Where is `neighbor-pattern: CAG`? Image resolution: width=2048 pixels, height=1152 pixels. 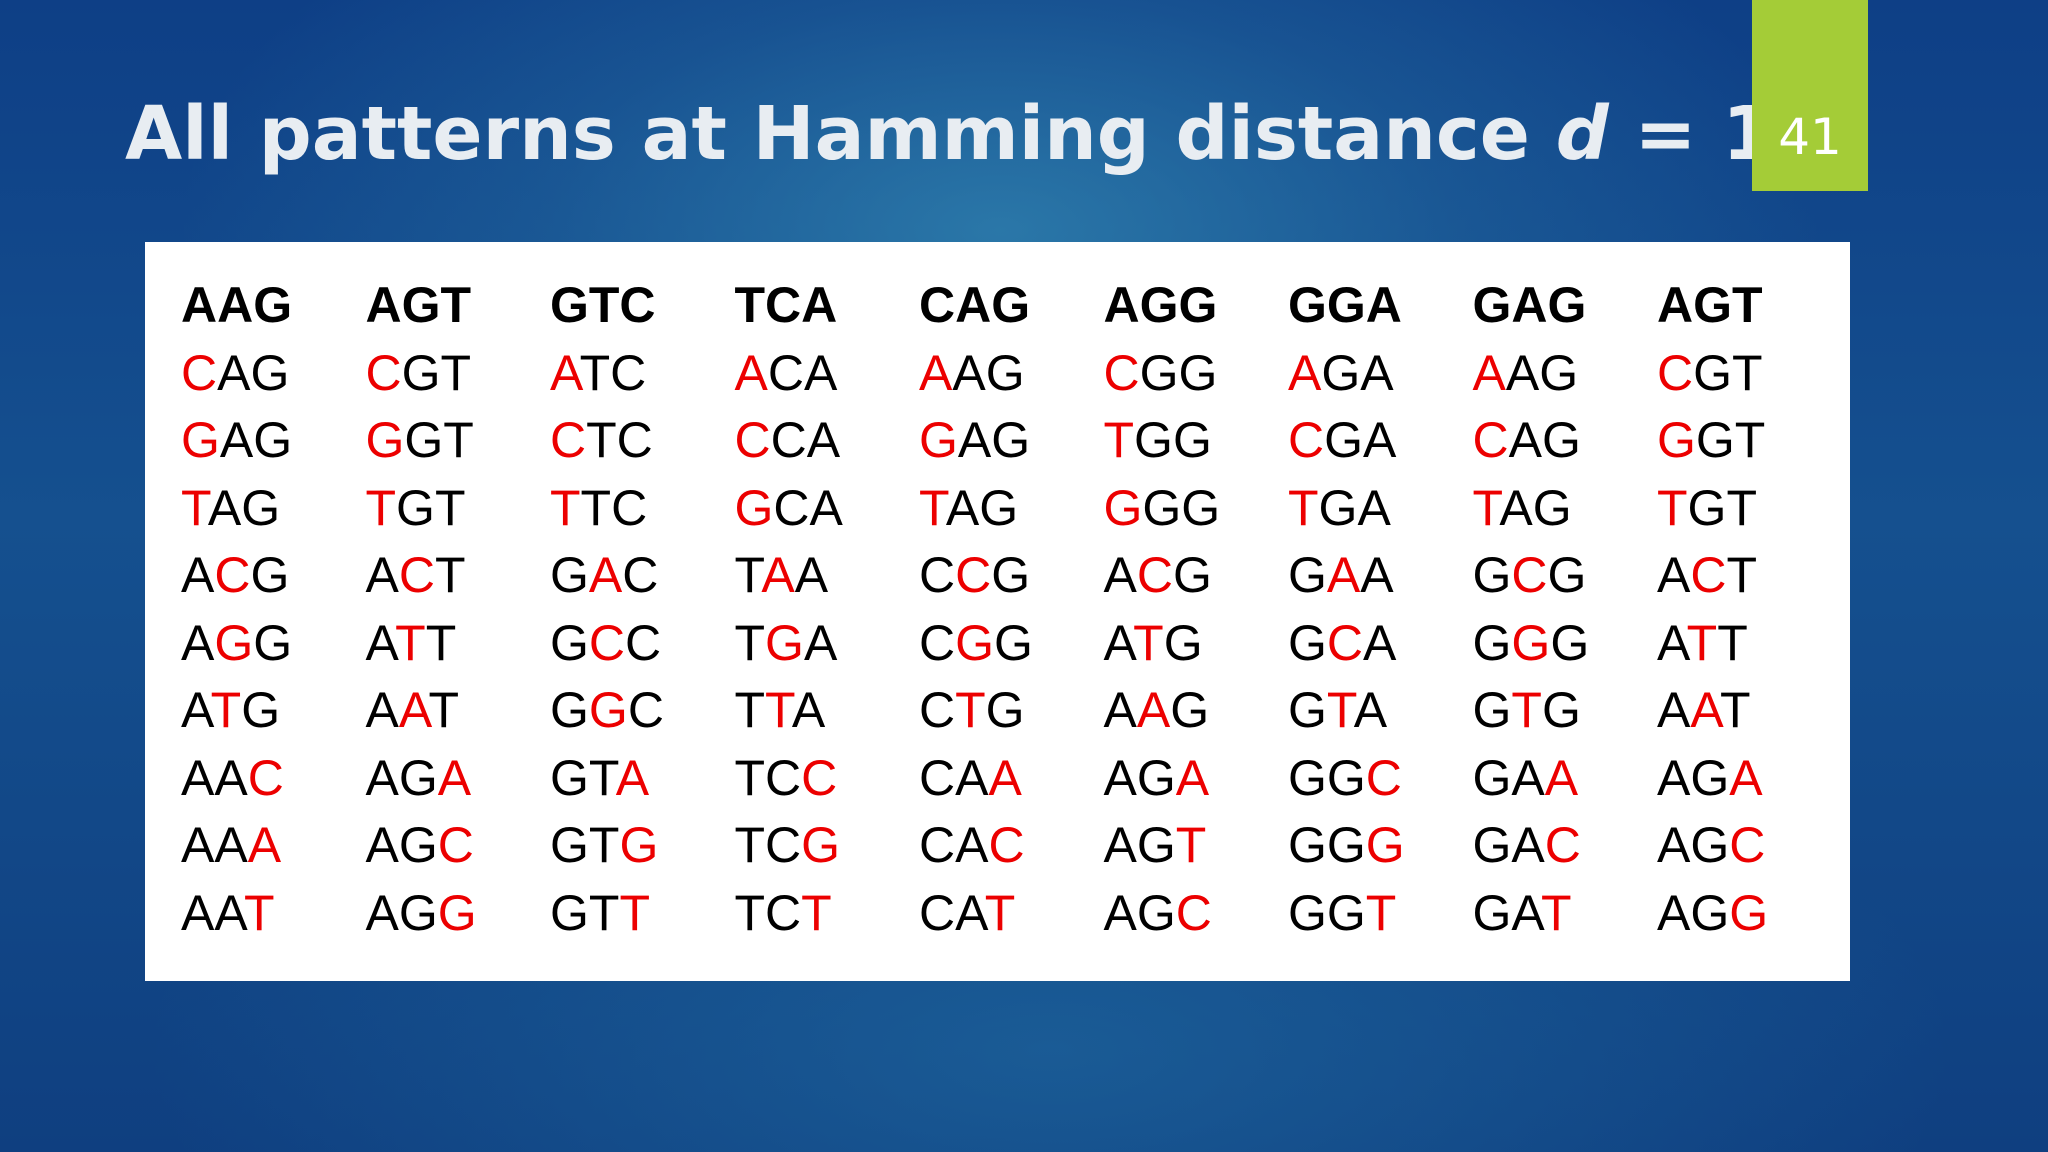
neighbor-pattern: CAG is located at coordinates (1565, 441).